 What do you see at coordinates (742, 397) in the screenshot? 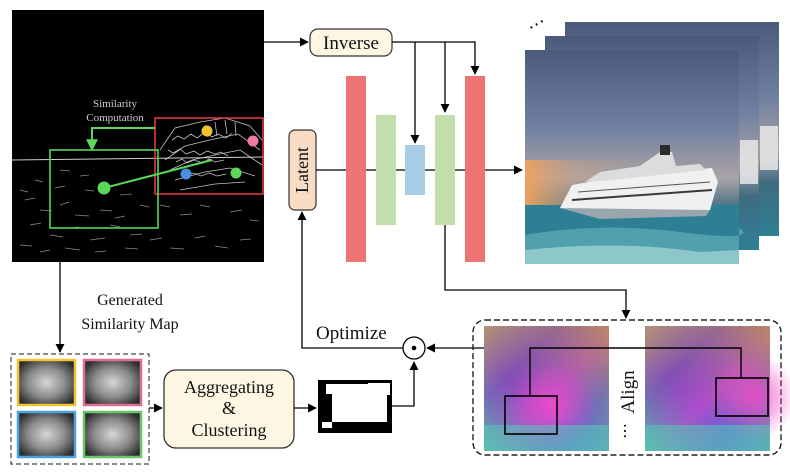
I see `feature-region-box-right` at bounding box center [742, 397].